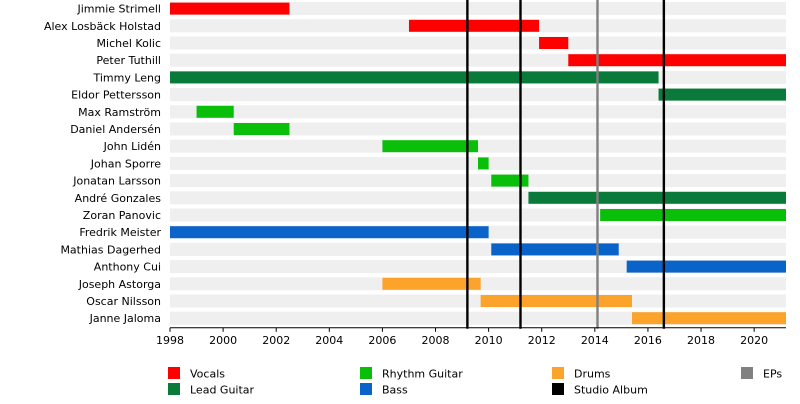 This screenshot has width=800, height=404. What do you see at coordinates (558, 373) in the screenshot?
I see `legend-swatch-drums` at bounding box center [558, 373].